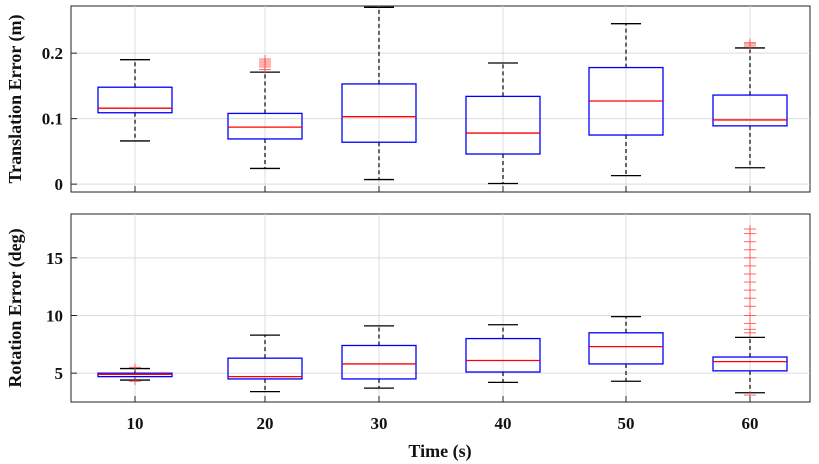  What do you see at coordinates (439, 451) in the screenshot?
I see `x-axis-label: Time (s)` at bounding box center [439, 451].